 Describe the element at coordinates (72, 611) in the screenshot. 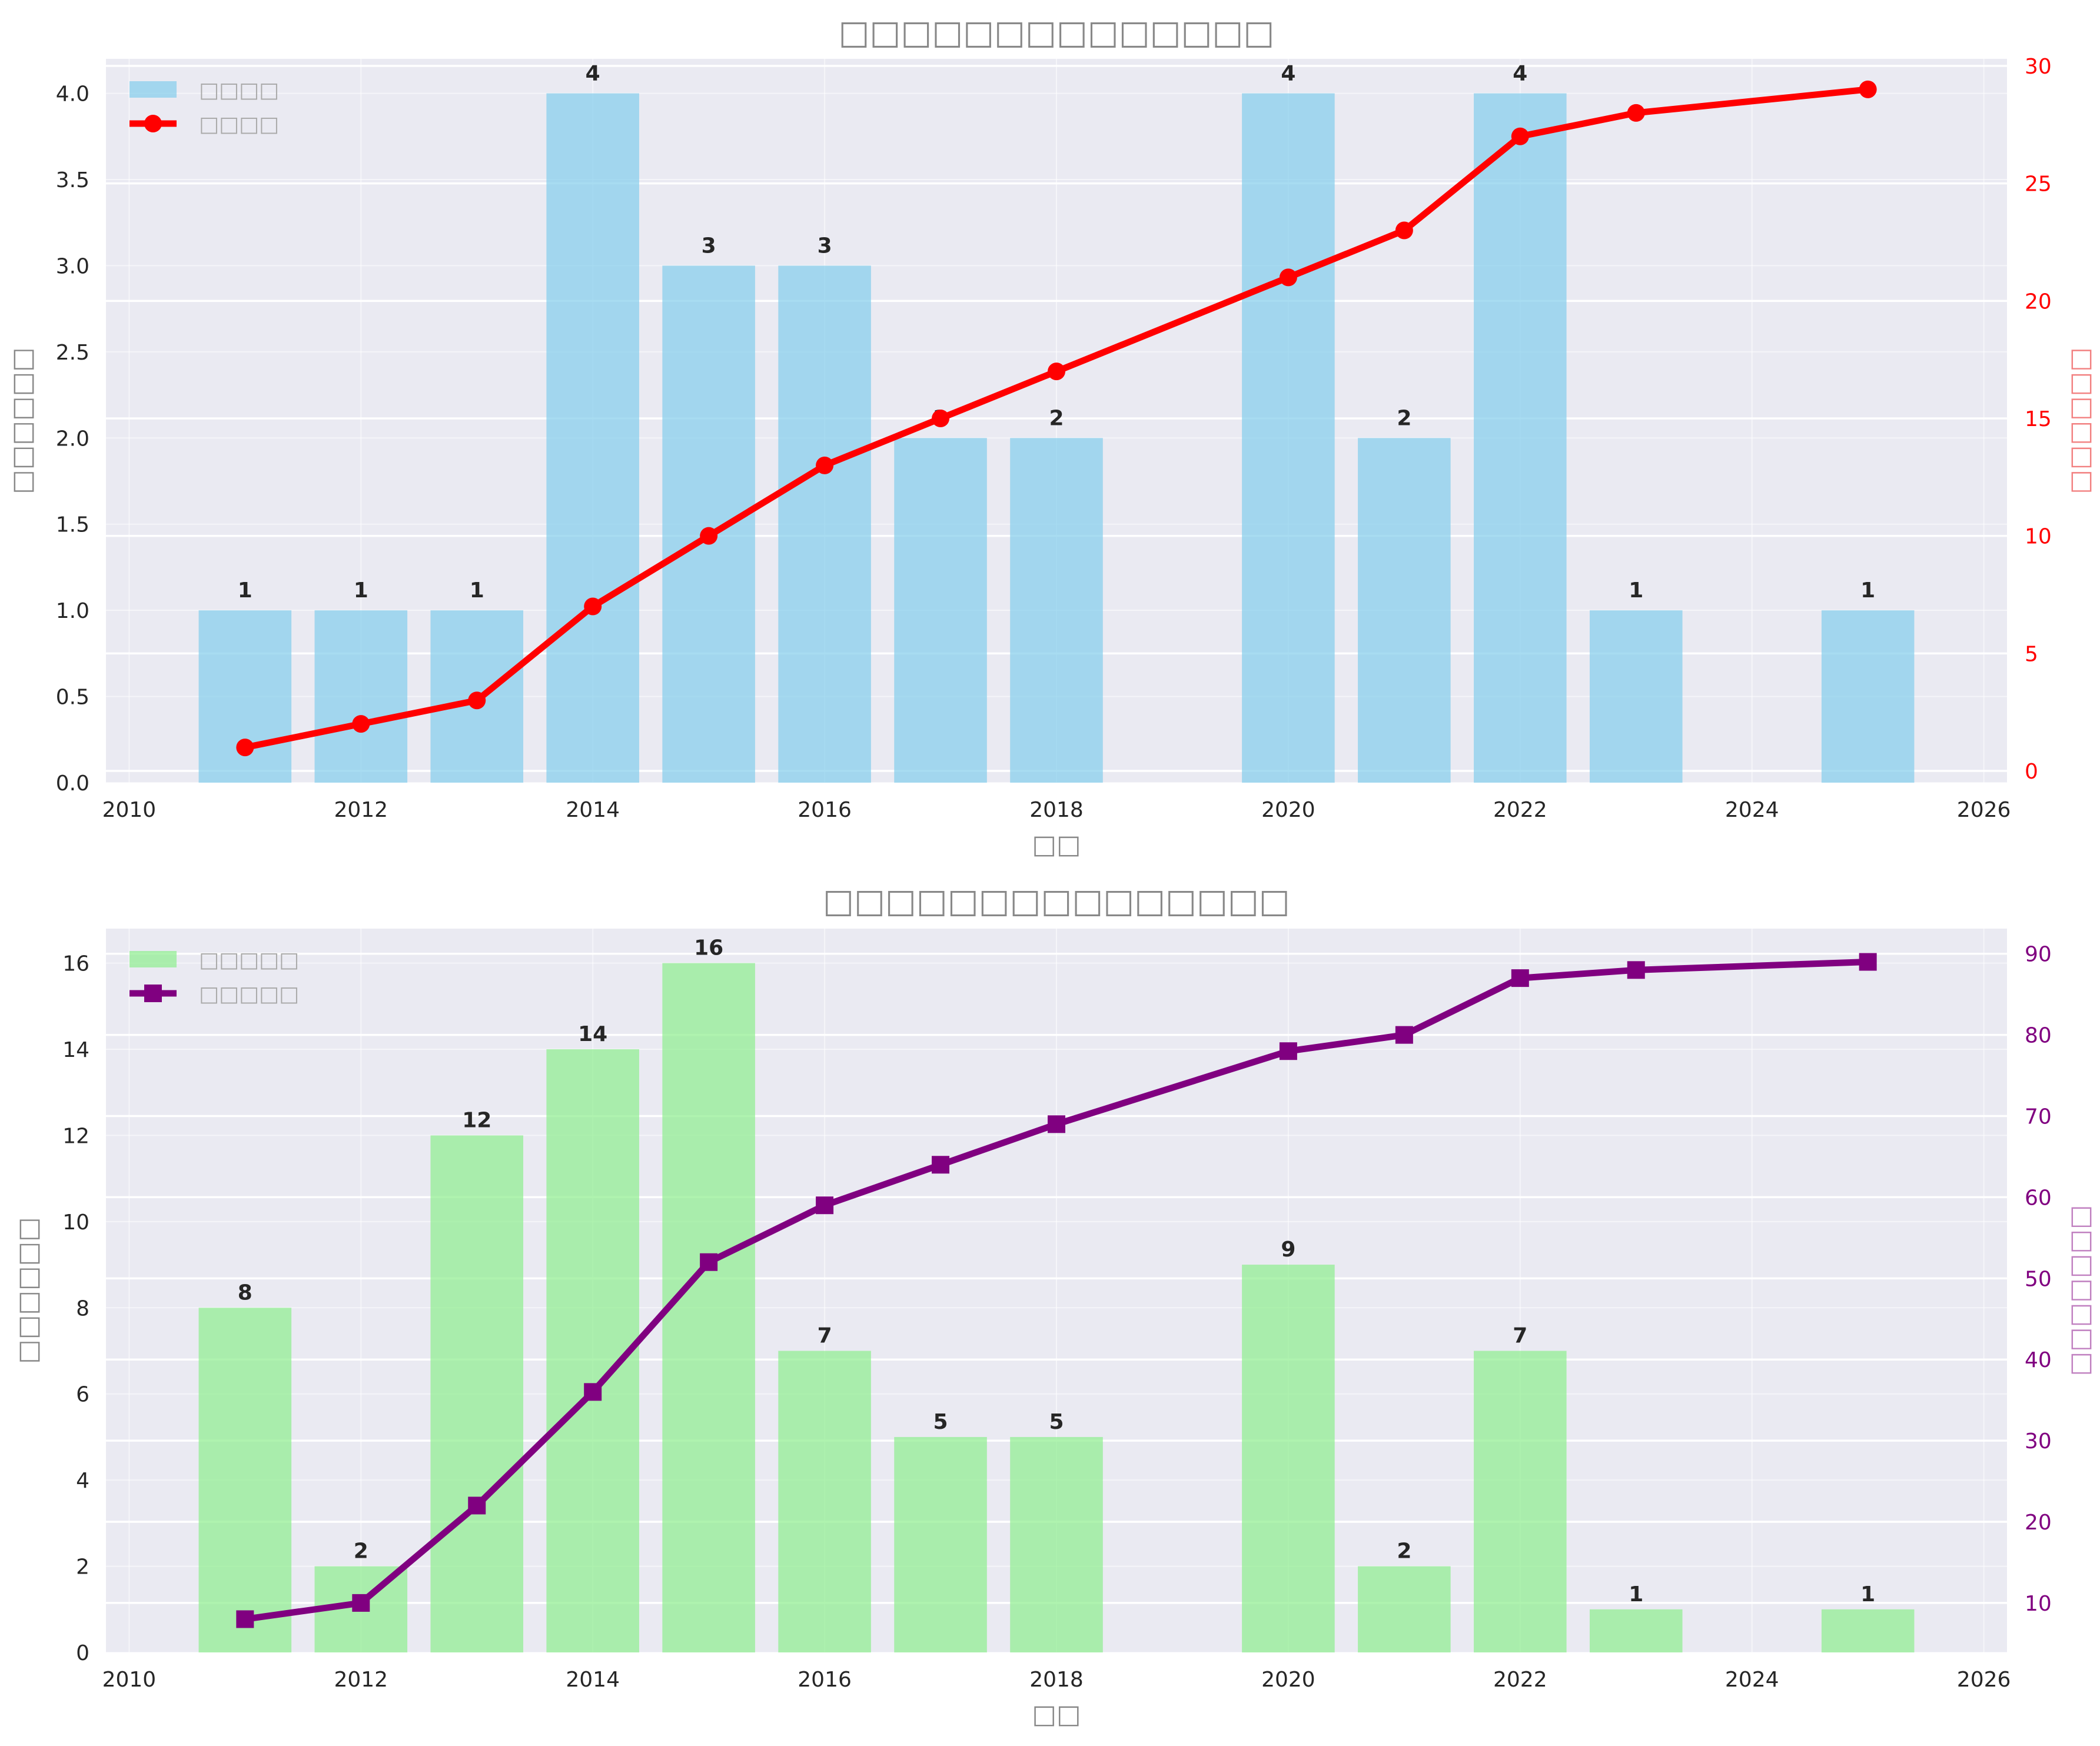

I see `y-tick-label: 1.0` at that location.